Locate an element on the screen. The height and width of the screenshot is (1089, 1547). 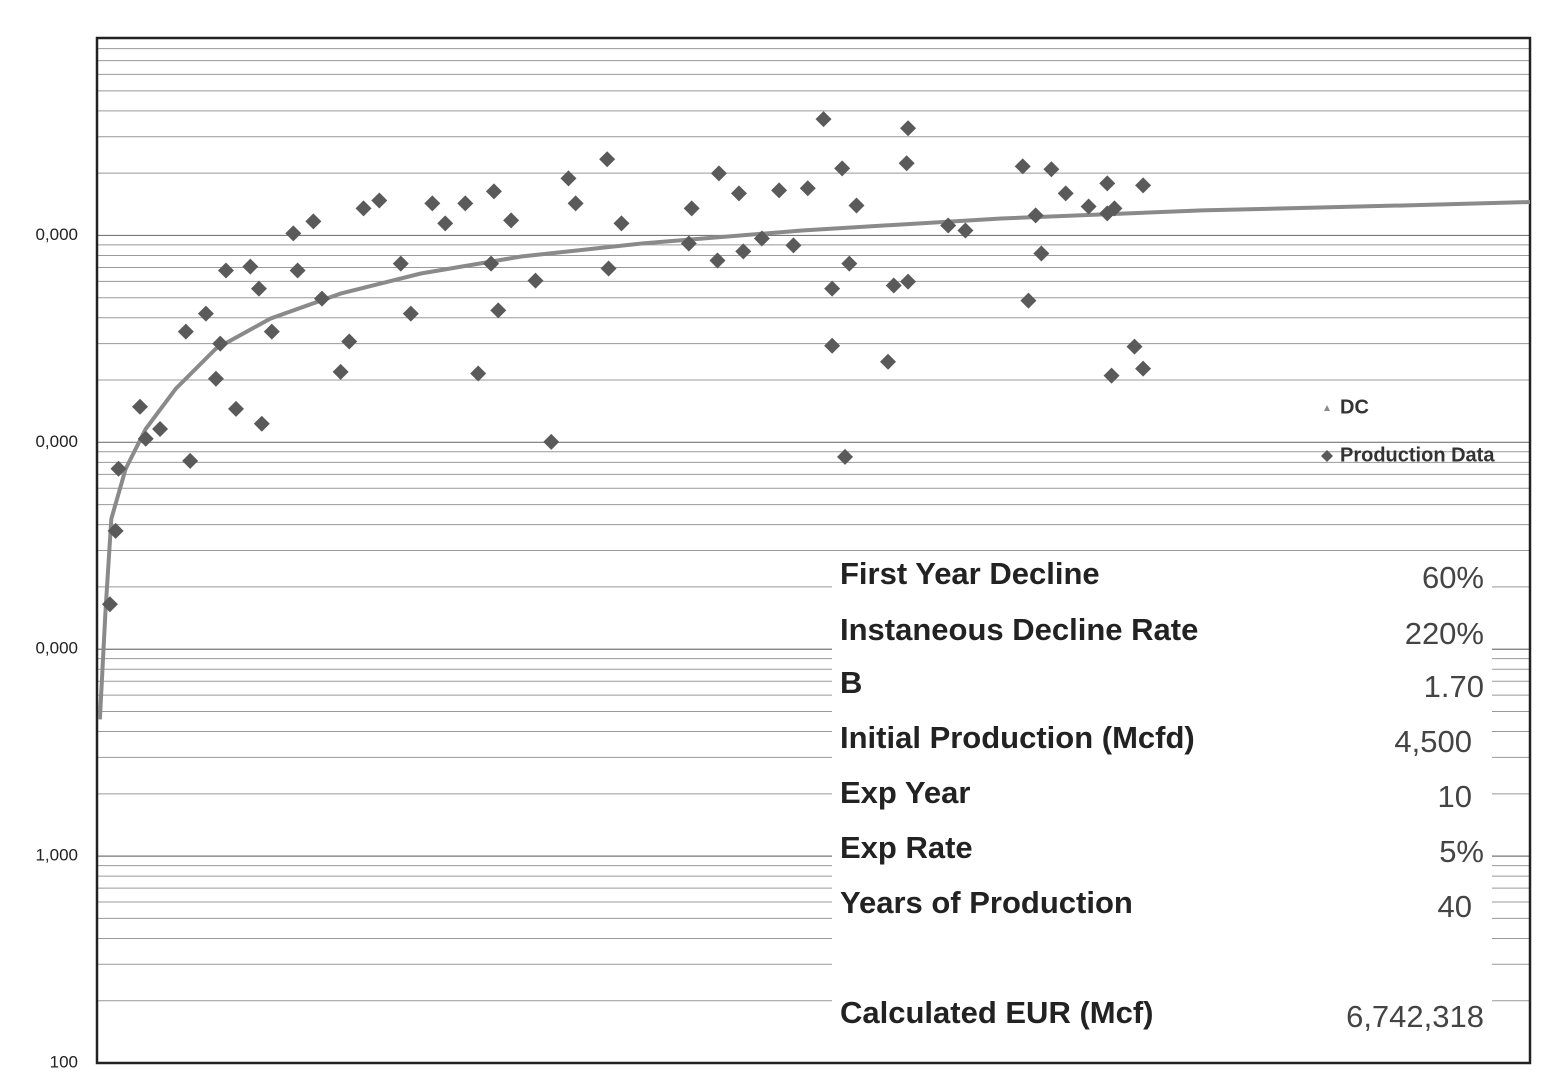
table-label: Initial Production (Mcfd) is located at coordinates (1017, 737).